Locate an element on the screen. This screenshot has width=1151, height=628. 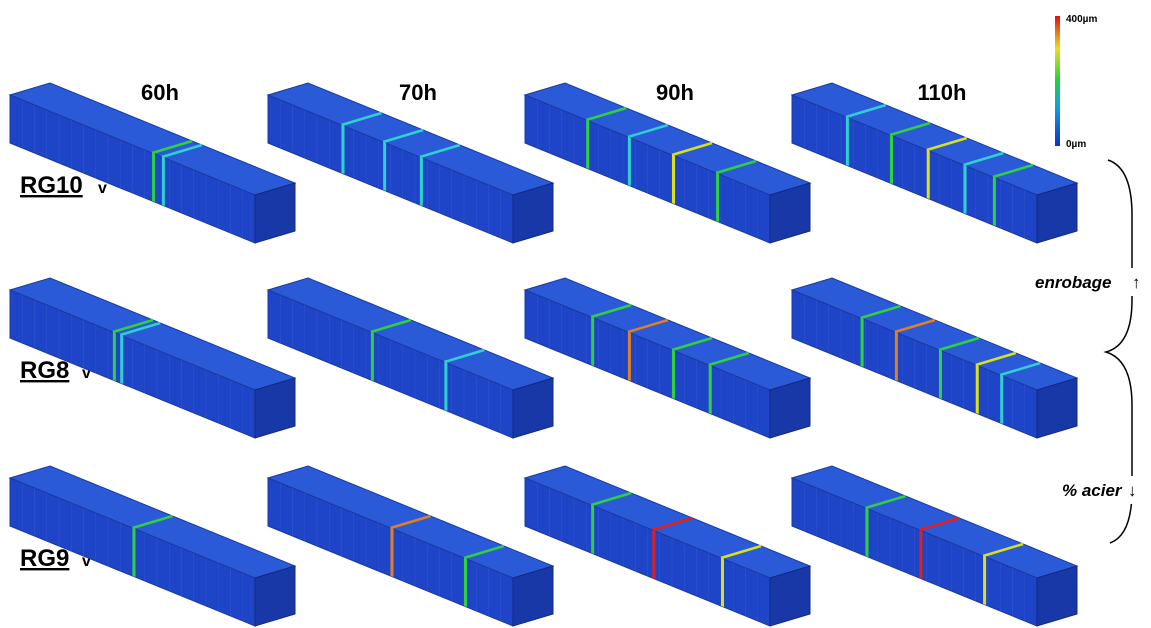
colorbar is located at coordinates (1057, 81).